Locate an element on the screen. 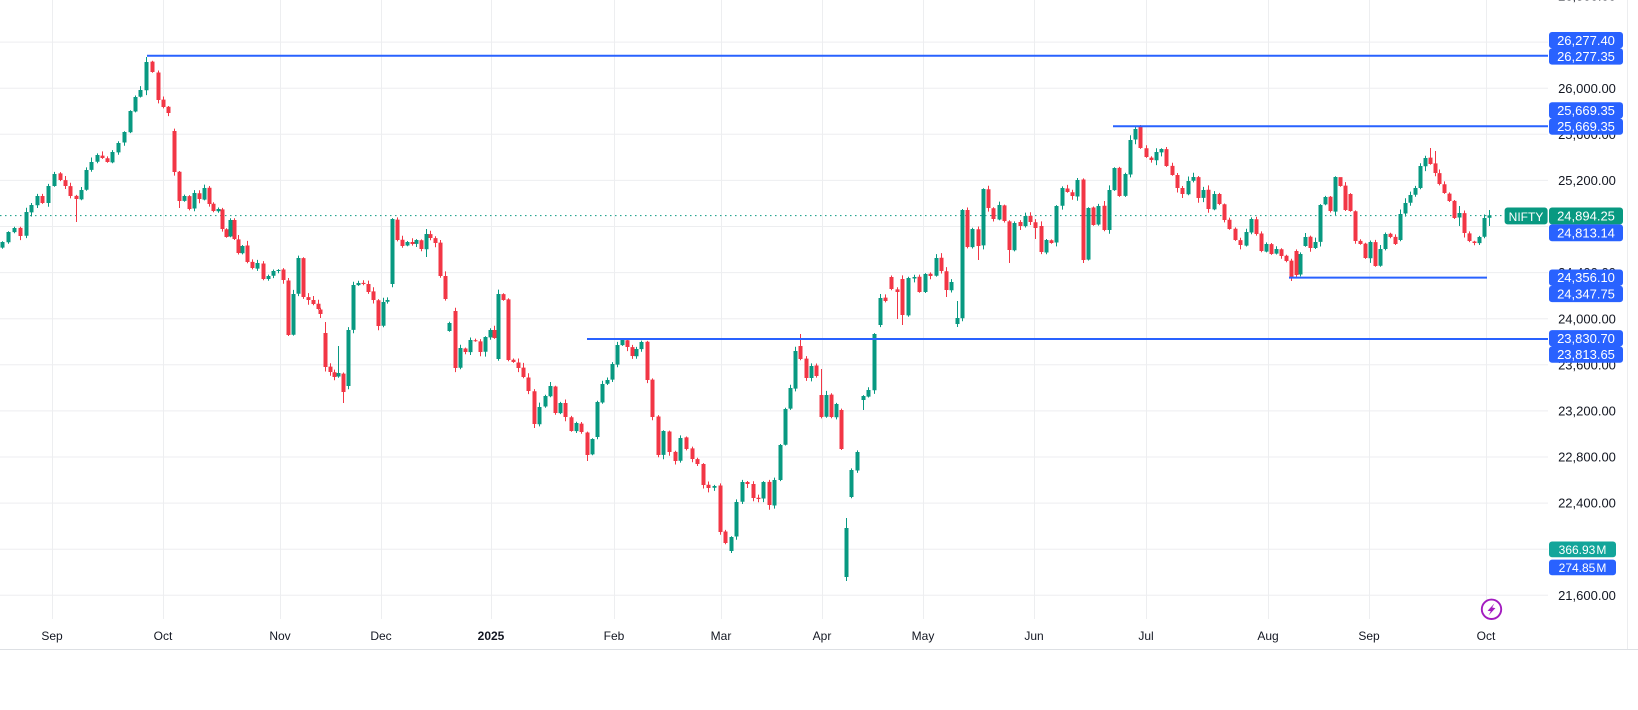  svg-text: 22,800.00 is located at coordinates (1587, 457).